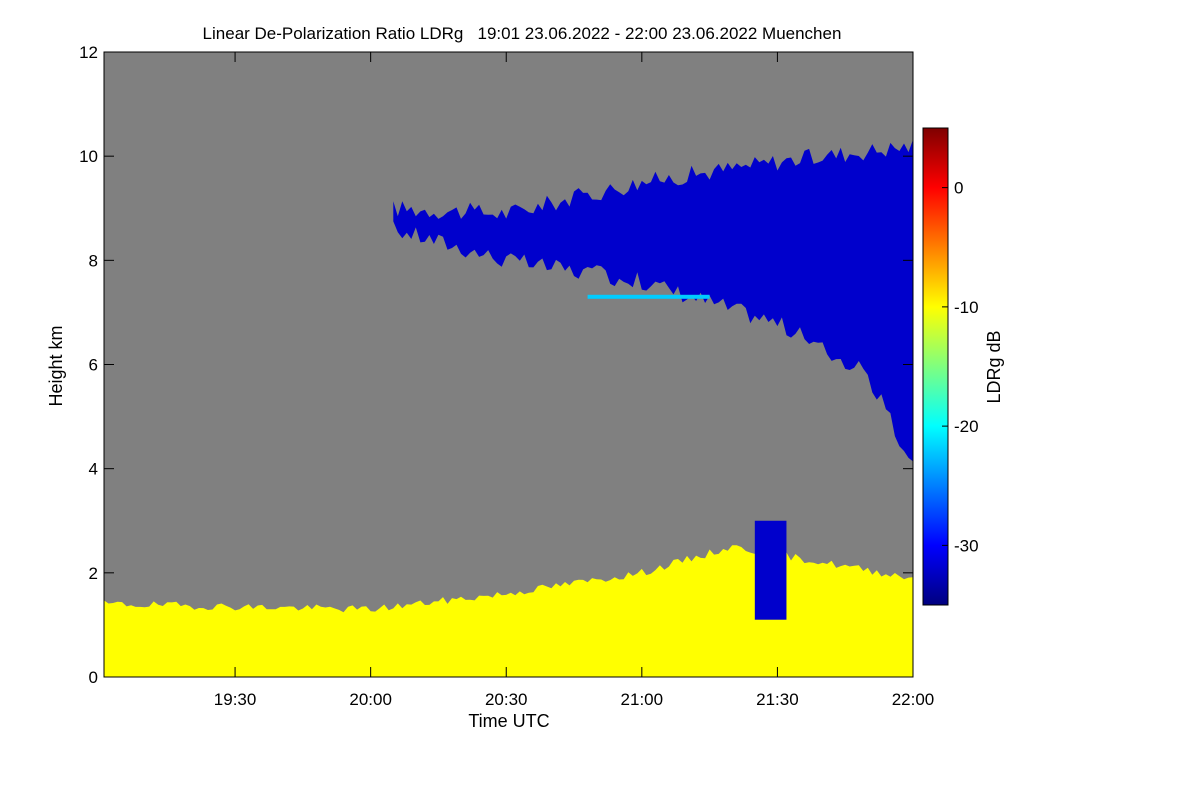 This screenshot has width=1200, height=800. Describe the element at coordinates (93, 365) in the screenshot. I see `y-tick-label: 6` at that location.